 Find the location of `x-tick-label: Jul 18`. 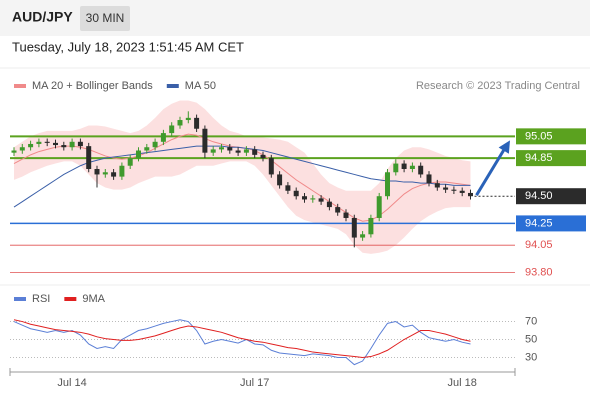

x-tick-label: Jul 18 is located at coordinates (462, 383).